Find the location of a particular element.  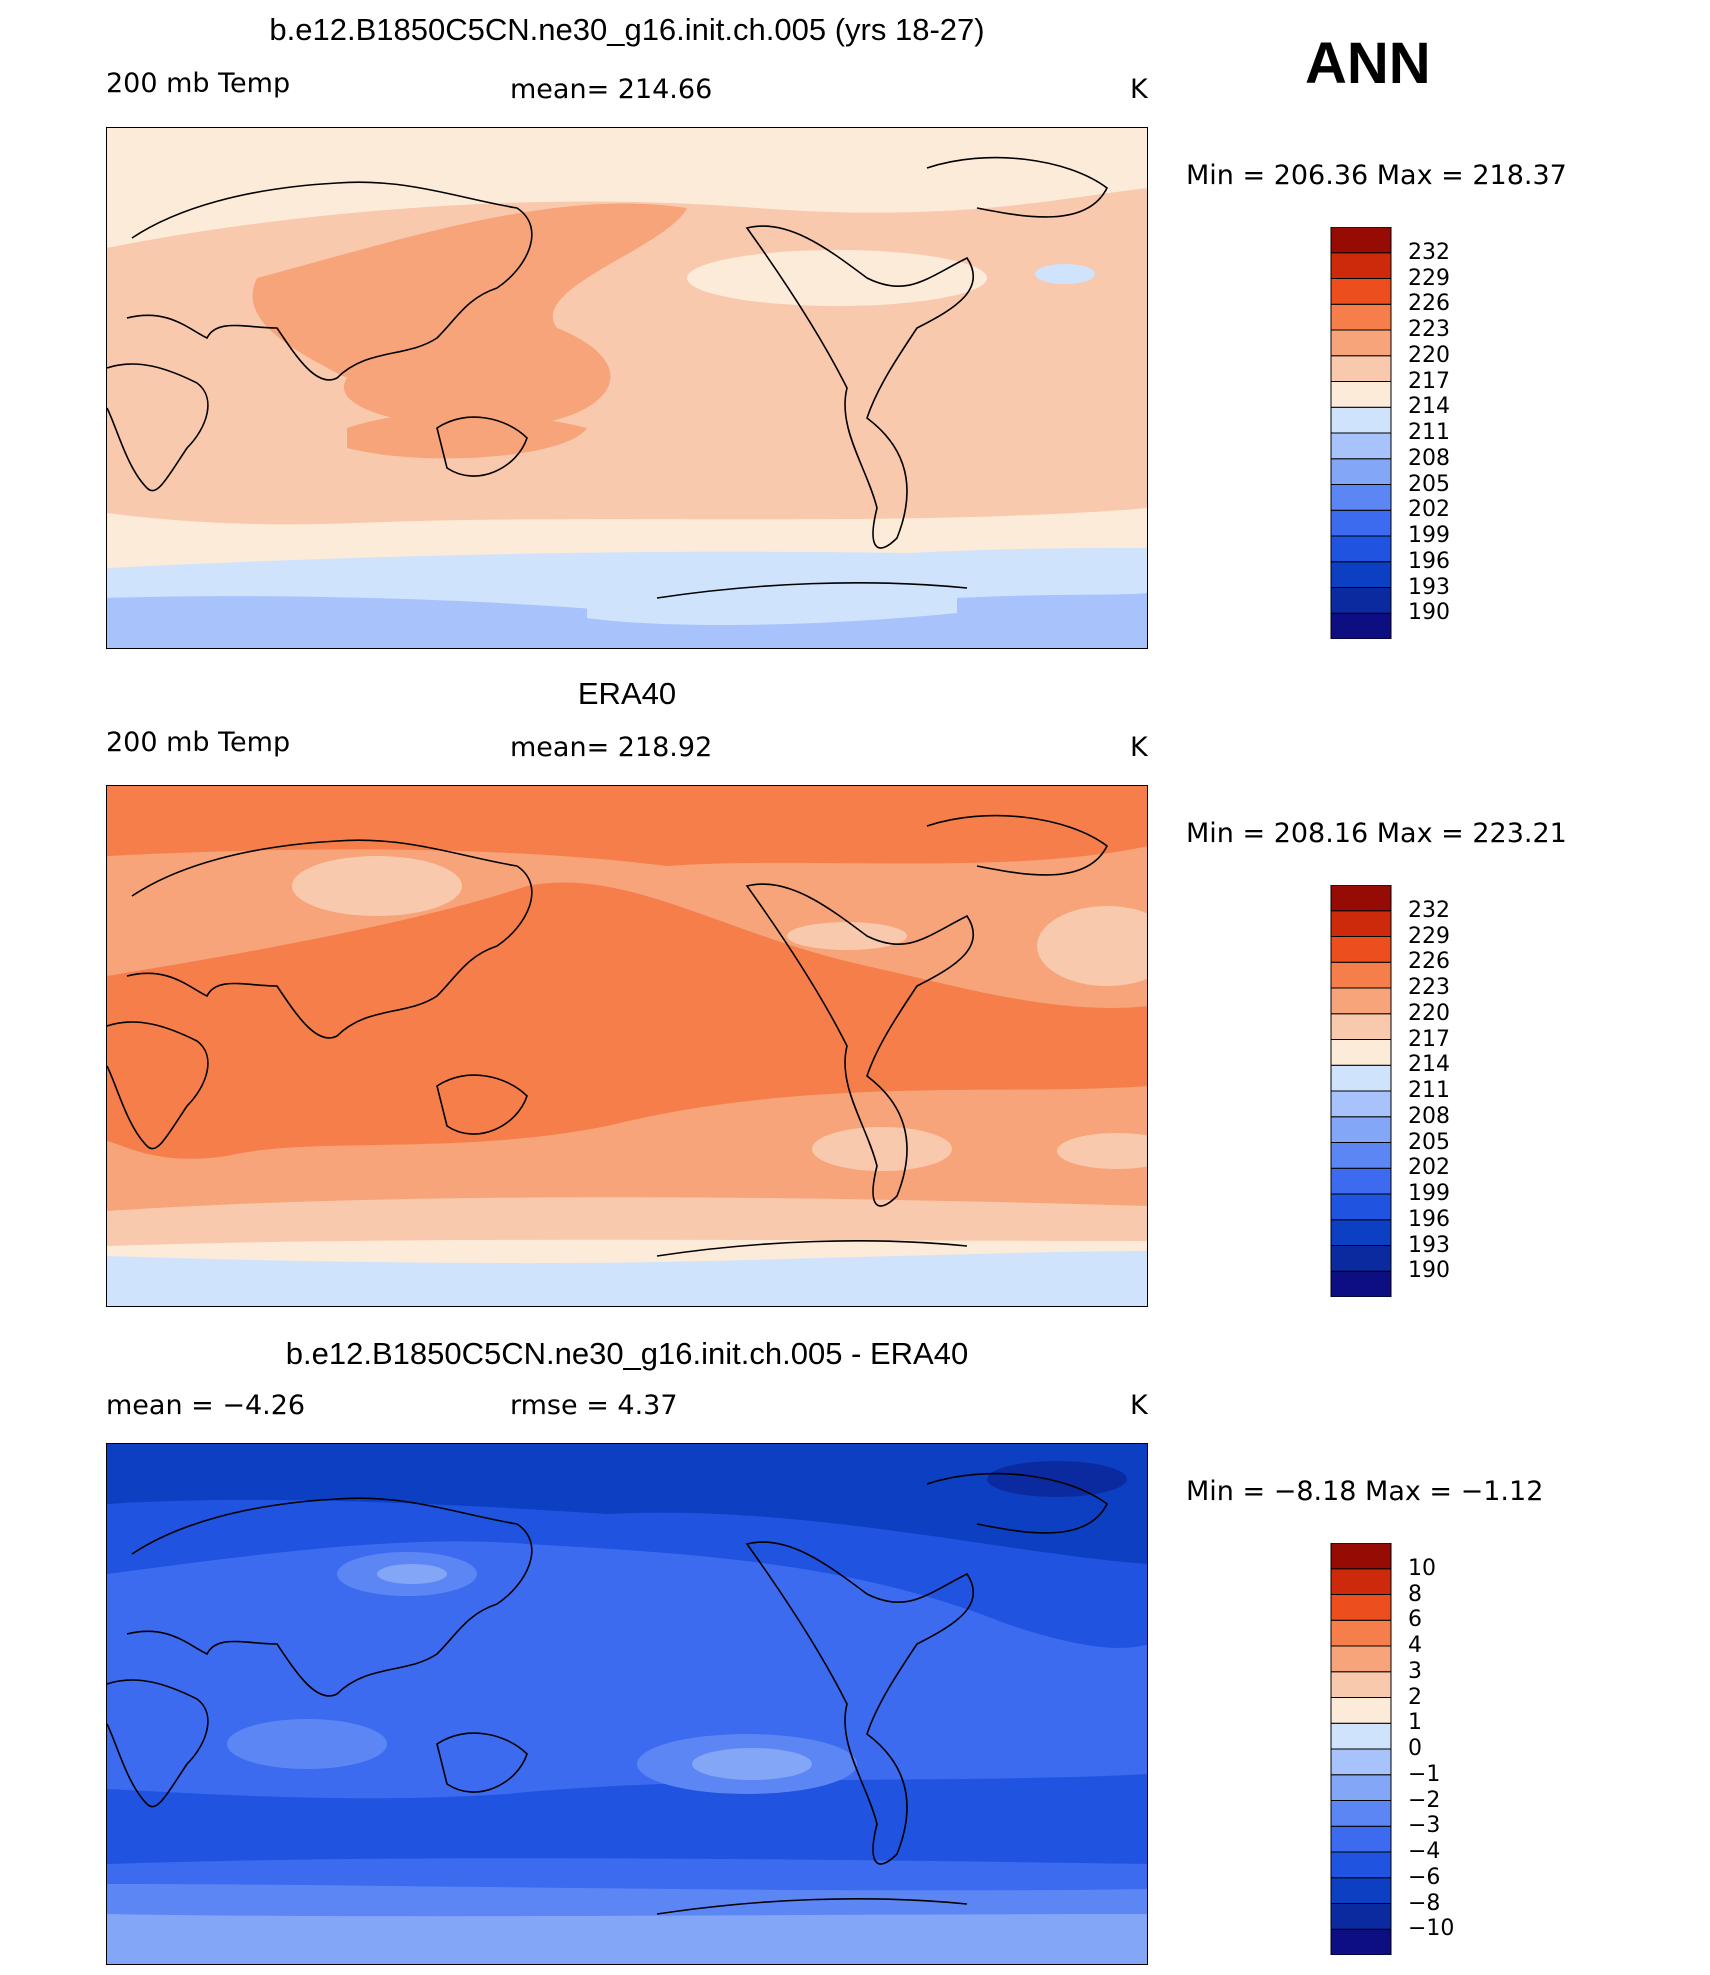

panel3-colorbar-tick: −2 is located at coordinates (1424, 1800).